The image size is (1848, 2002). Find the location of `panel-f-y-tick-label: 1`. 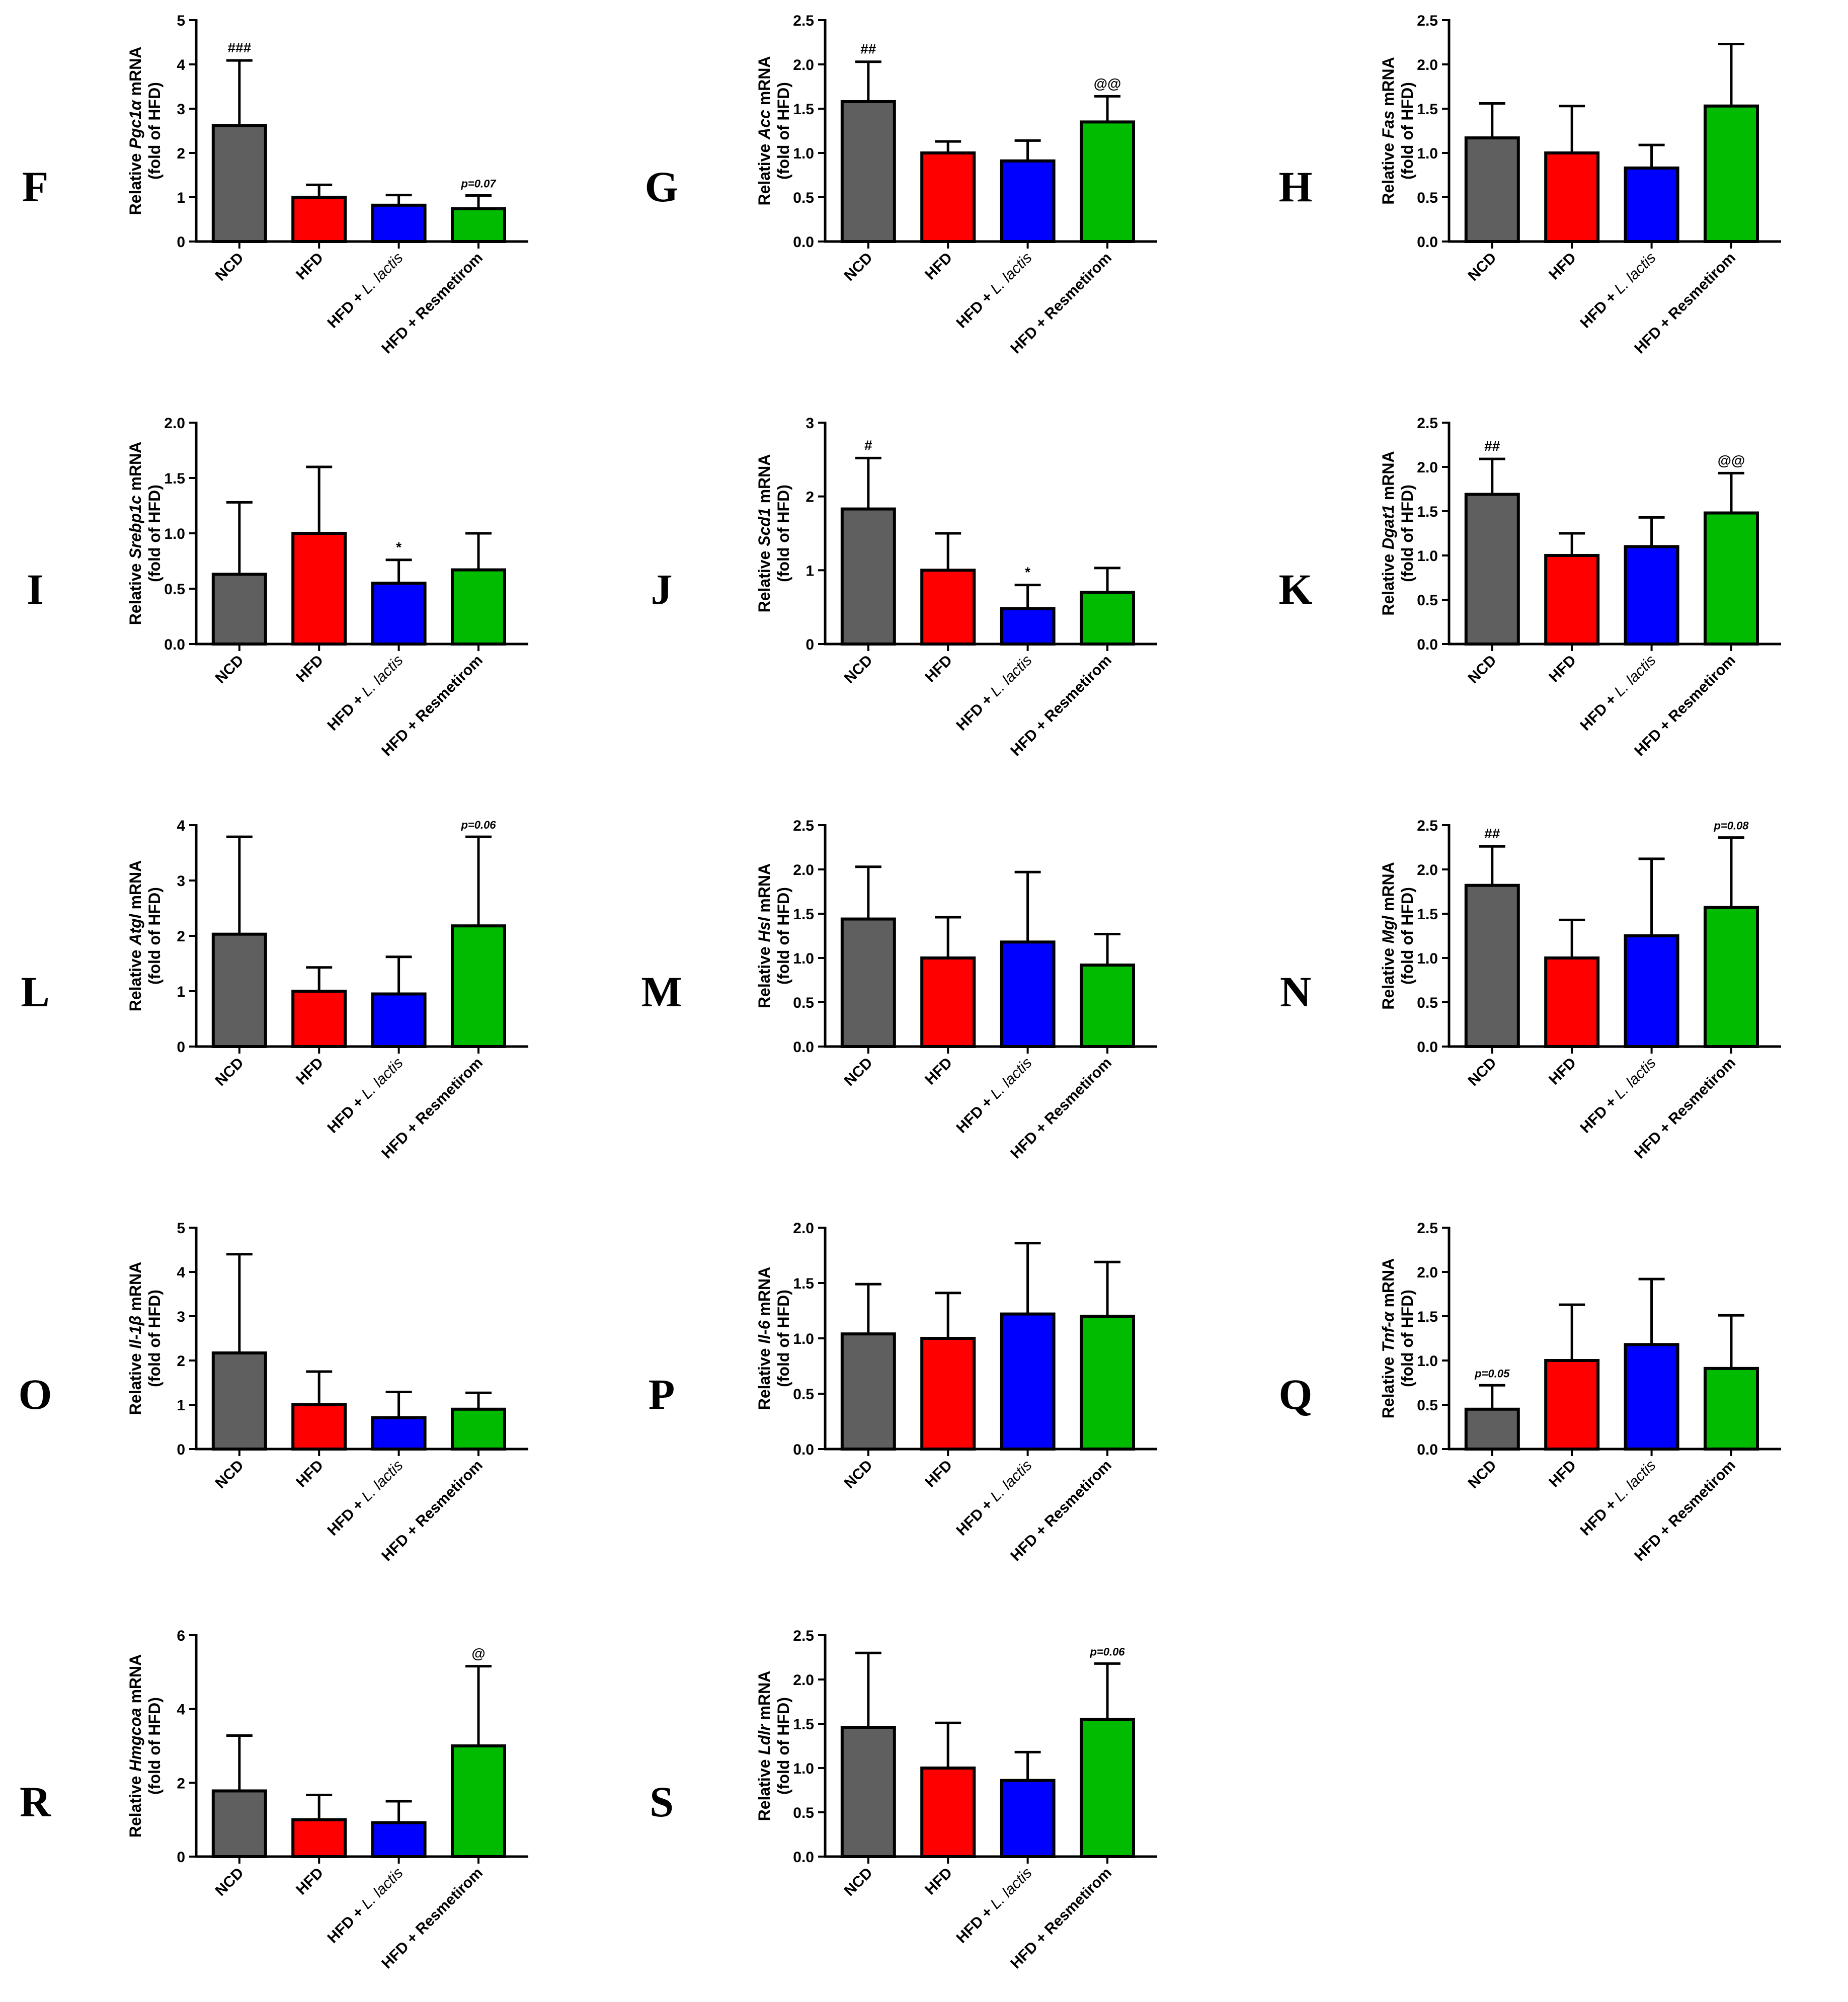

panel-f-y-tick-label: 1 is located at coordinates (181, 198).